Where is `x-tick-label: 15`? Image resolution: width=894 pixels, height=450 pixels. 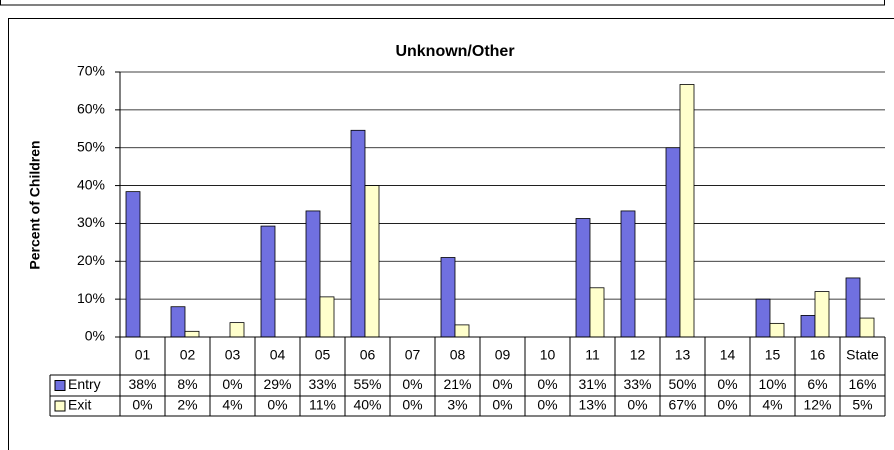
x-tick-label: 15 is located at coordinates (773, 355).